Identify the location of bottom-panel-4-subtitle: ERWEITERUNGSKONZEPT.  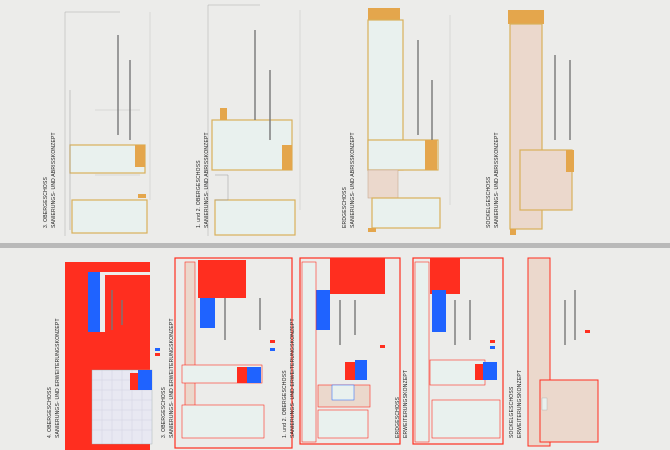
(406, 403).